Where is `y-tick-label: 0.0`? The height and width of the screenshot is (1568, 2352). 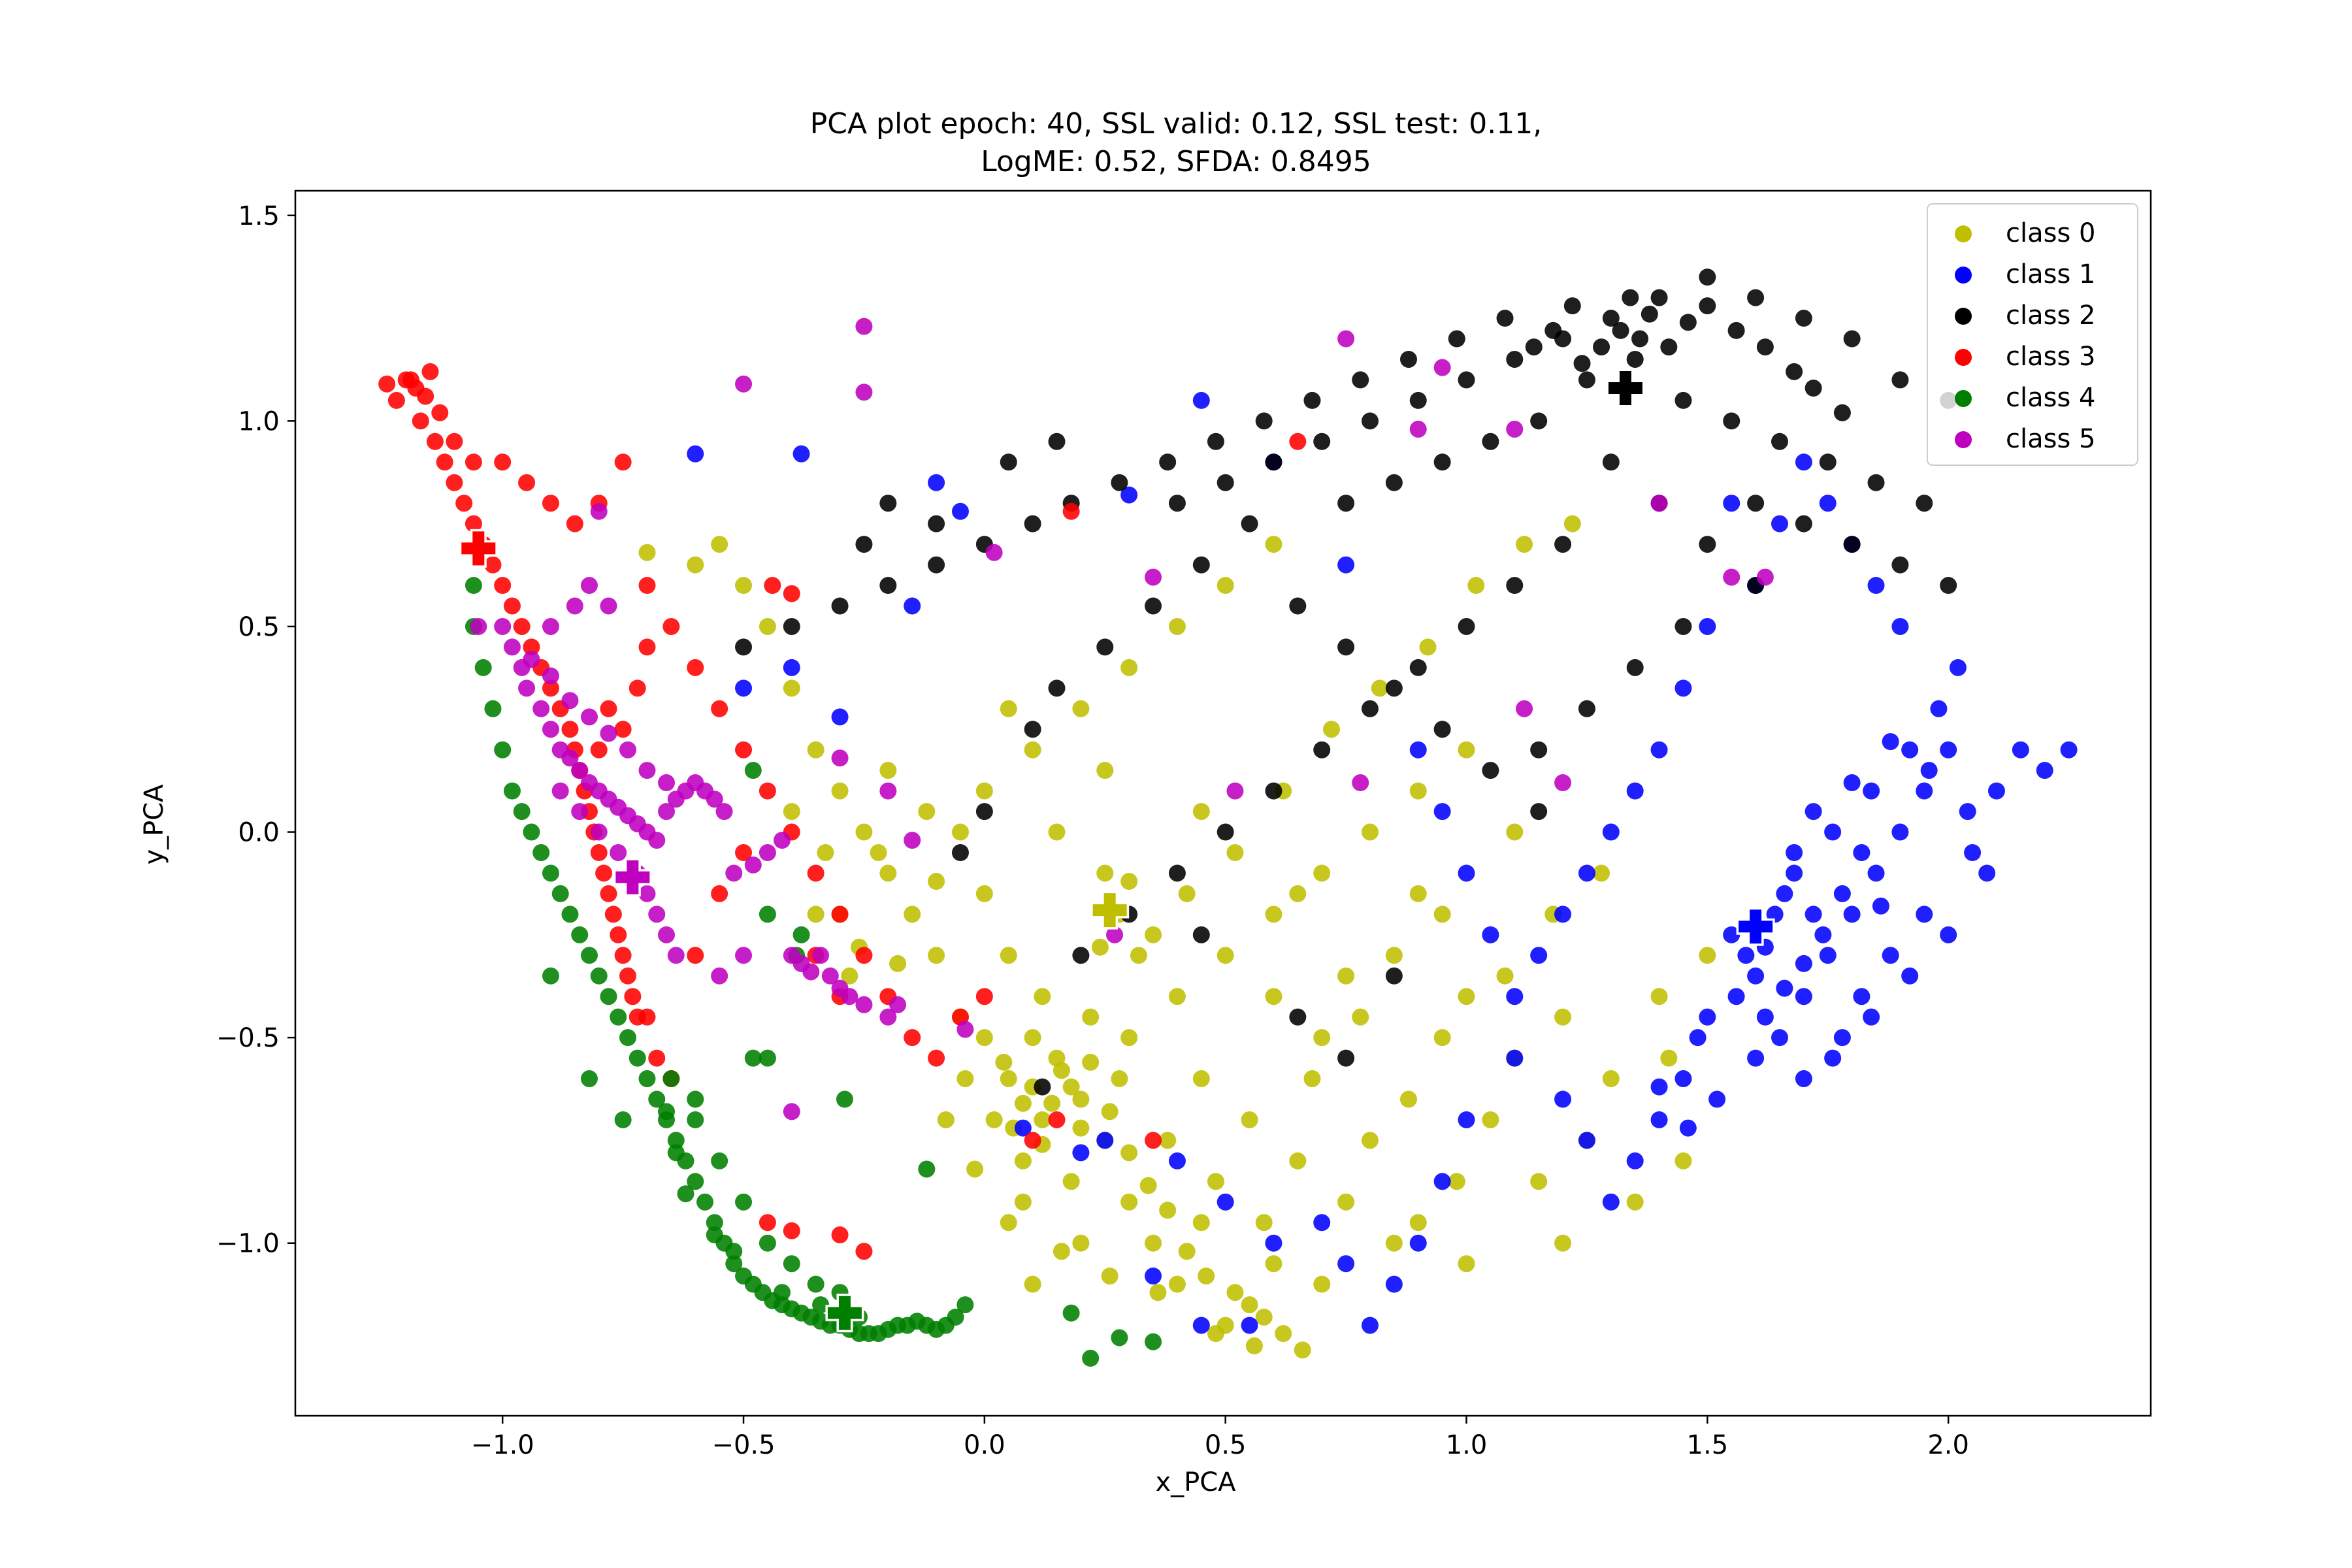
y-tick-label: 0.0 is located at coordinates (259, 833).